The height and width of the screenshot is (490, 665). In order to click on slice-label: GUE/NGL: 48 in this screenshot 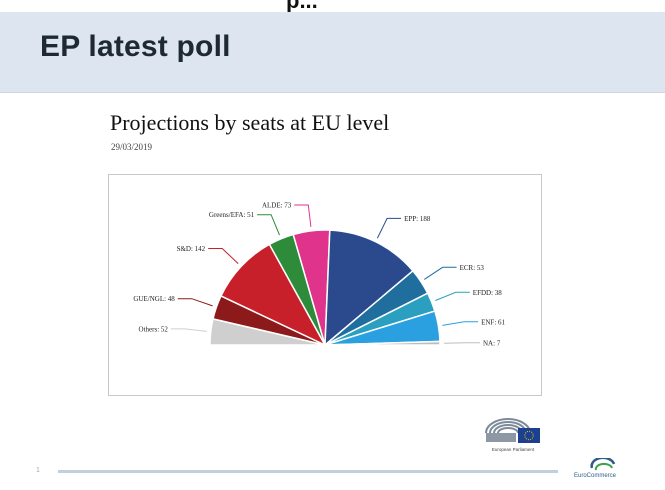, I will do `click(154, 299)`.